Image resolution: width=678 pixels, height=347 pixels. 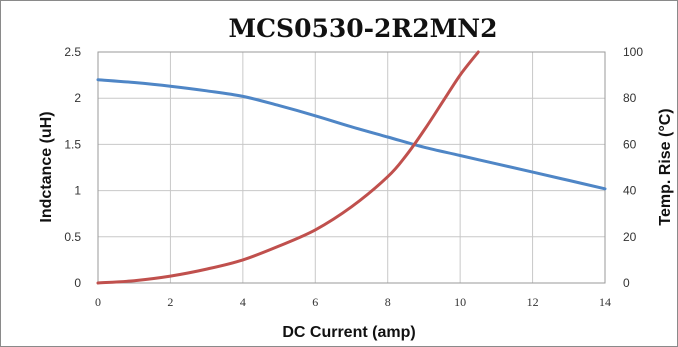 What do you see at coordinates (98, 302) in the screenshot?
I see `x-tick-label: 0` at bounding box center [98, 302].